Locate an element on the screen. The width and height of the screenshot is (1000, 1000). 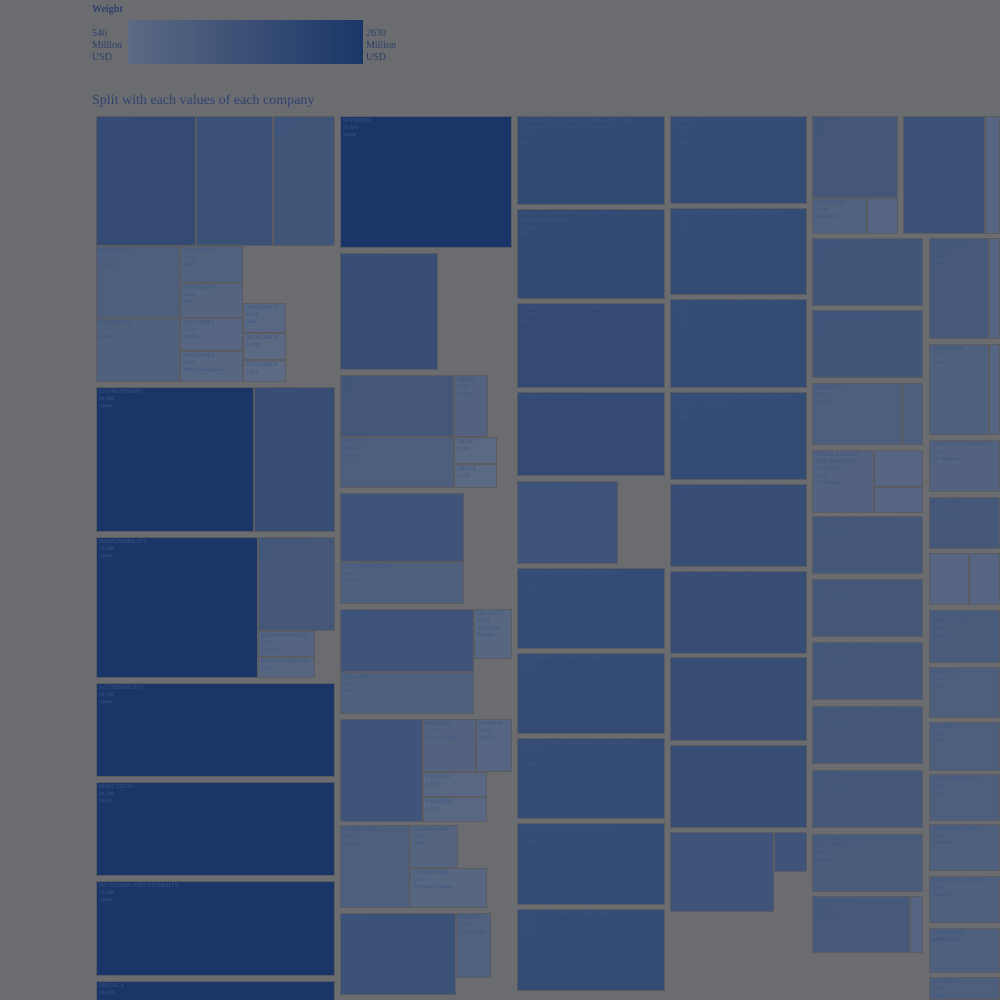
tile-label: PEOPLE is located at coordinates (354, 918).